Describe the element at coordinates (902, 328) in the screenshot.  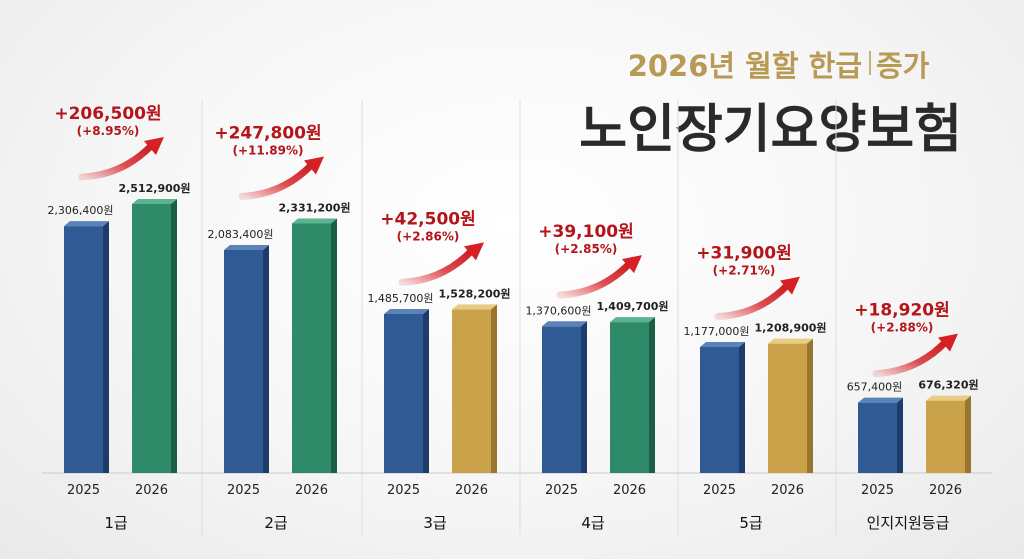
I see `increase-percent-5: (+2.88%)` at that location.